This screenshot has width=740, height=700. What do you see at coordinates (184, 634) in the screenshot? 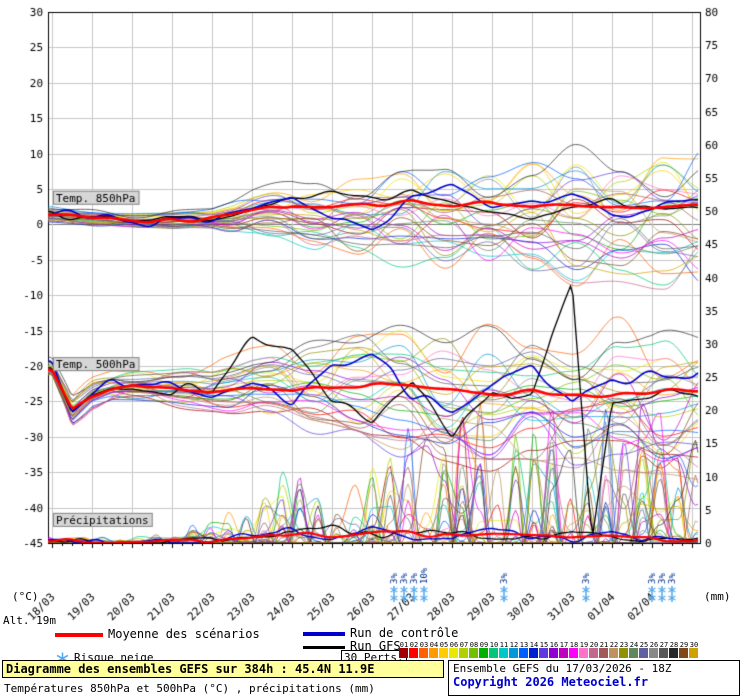
I see `legend-mean-label: Moyenne des scénarios` at bounding box center [184, 634].